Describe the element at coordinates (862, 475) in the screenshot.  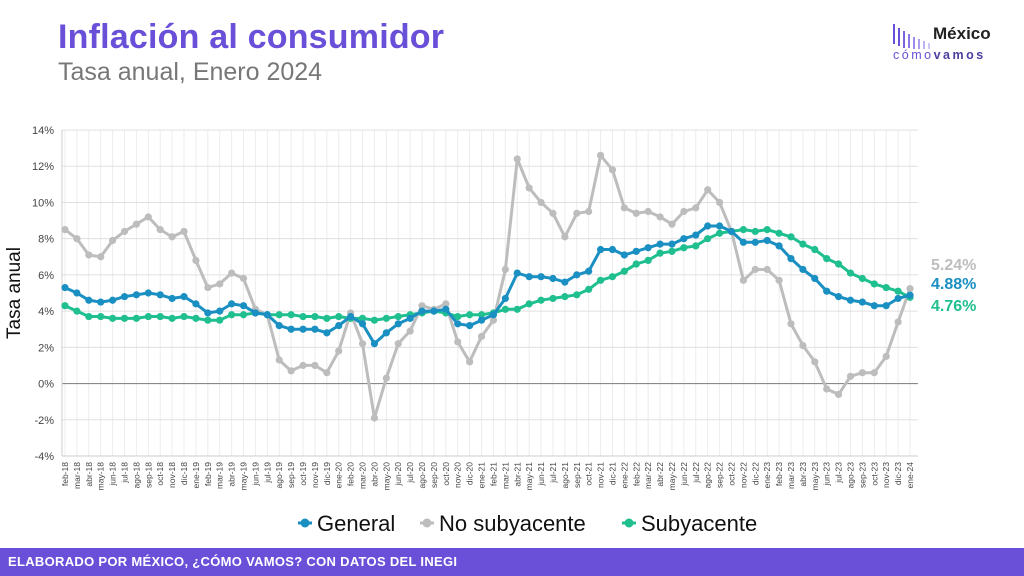
I see `x-tick-label: sep-23` at that location.